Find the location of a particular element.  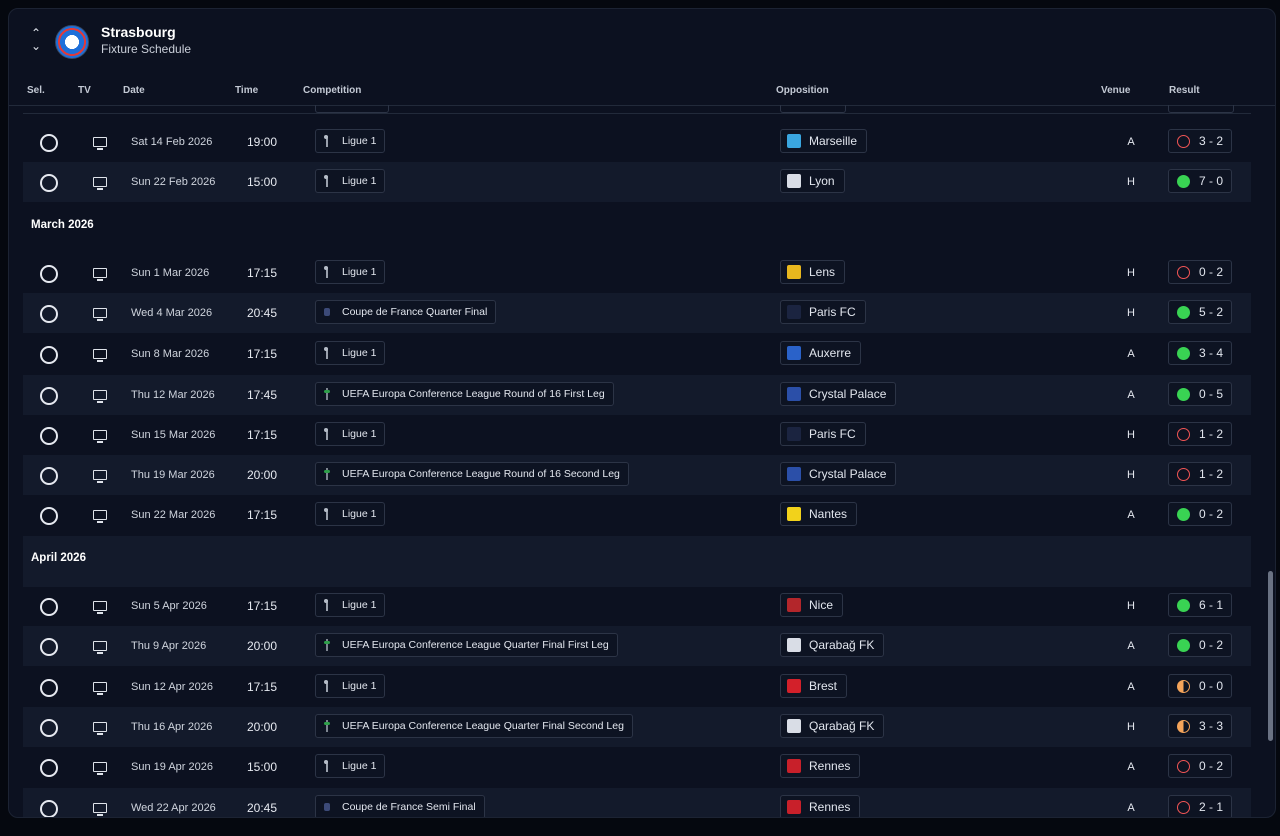

column-header-venue: Venue is located at coordinates (1116, 90).